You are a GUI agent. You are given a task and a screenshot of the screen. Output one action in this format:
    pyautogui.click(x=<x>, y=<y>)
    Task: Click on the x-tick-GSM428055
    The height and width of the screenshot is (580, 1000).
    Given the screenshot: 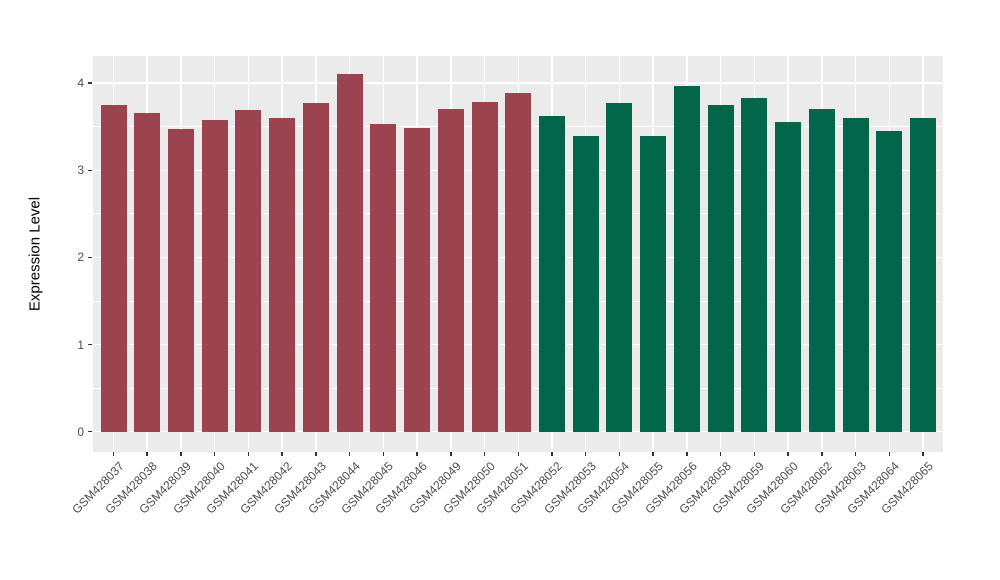 What is the action you would take?
    pyautogui.click(x=653, y=454)
    